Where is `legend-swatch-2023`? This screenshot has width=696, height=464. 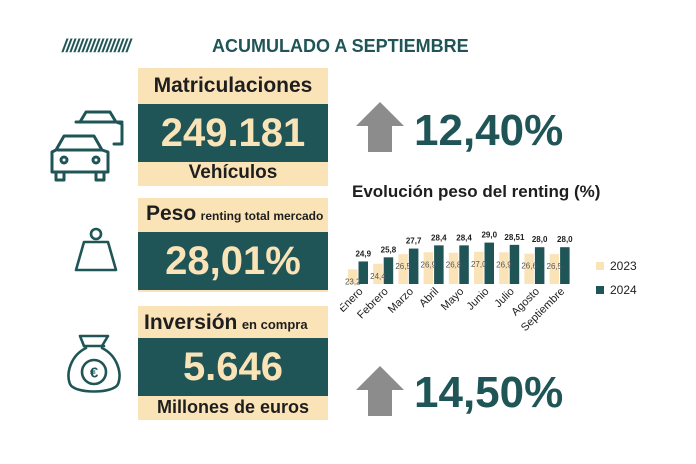 legend-swatch-2023 is located at coordinates (600, 266).